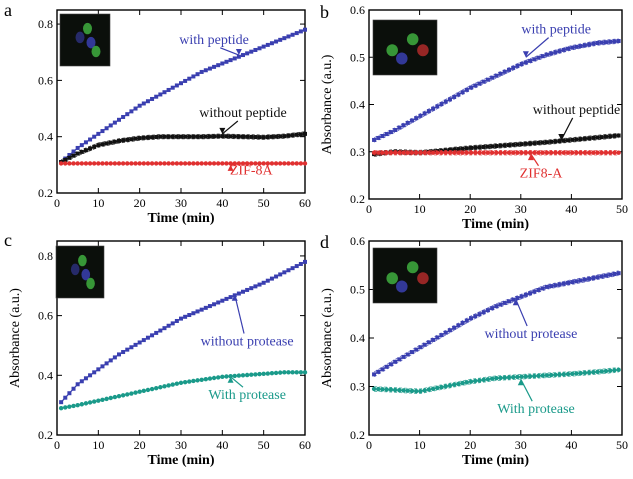  Describe the element at coordinates (45, 24) in the screenshot. I see `y-tick-label: 0.8` at that location.